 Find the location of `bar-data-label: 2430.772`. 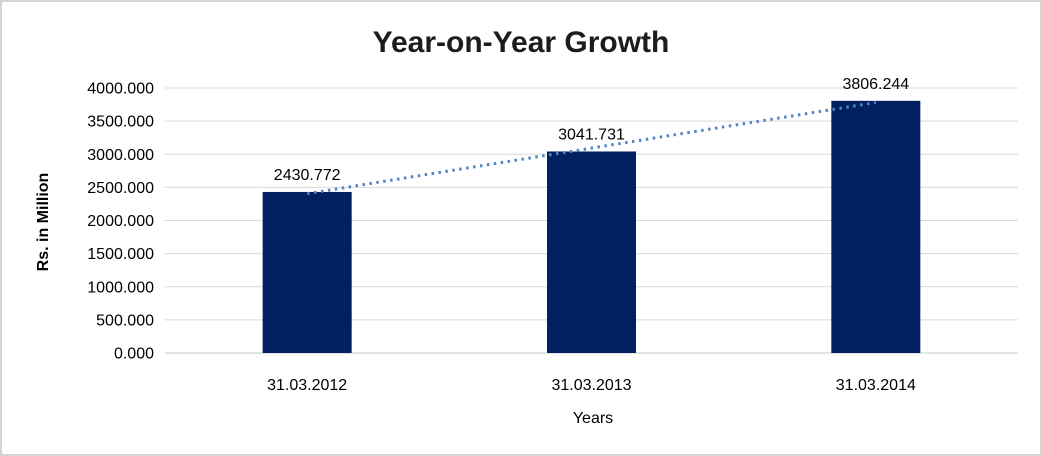

bar-data-label: 2430.772 is located at coordinates (307, 175).